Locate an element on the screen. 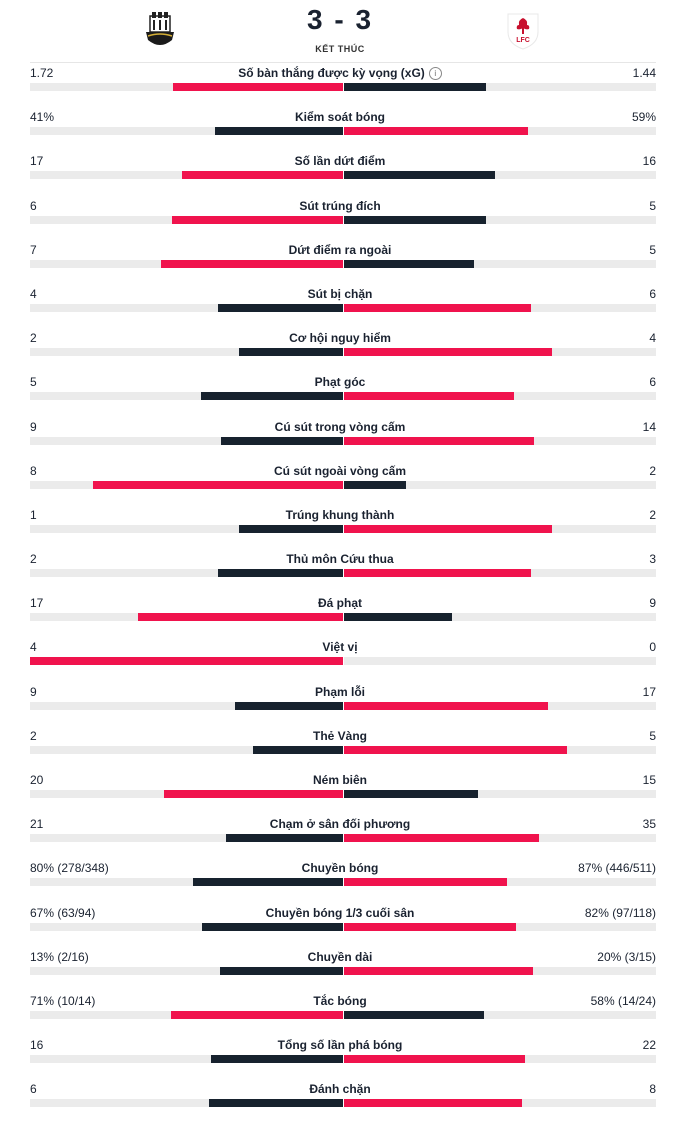  stat-row: 8 Cú sút ngoài vòng cấm 2 is located at coordinates (340, 484).